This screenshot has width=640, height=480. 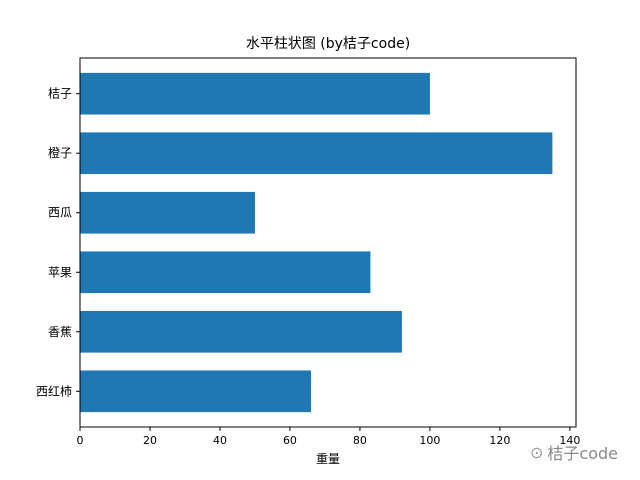 I want to click on x-tick-label: 20, so click(x=150, y=440).